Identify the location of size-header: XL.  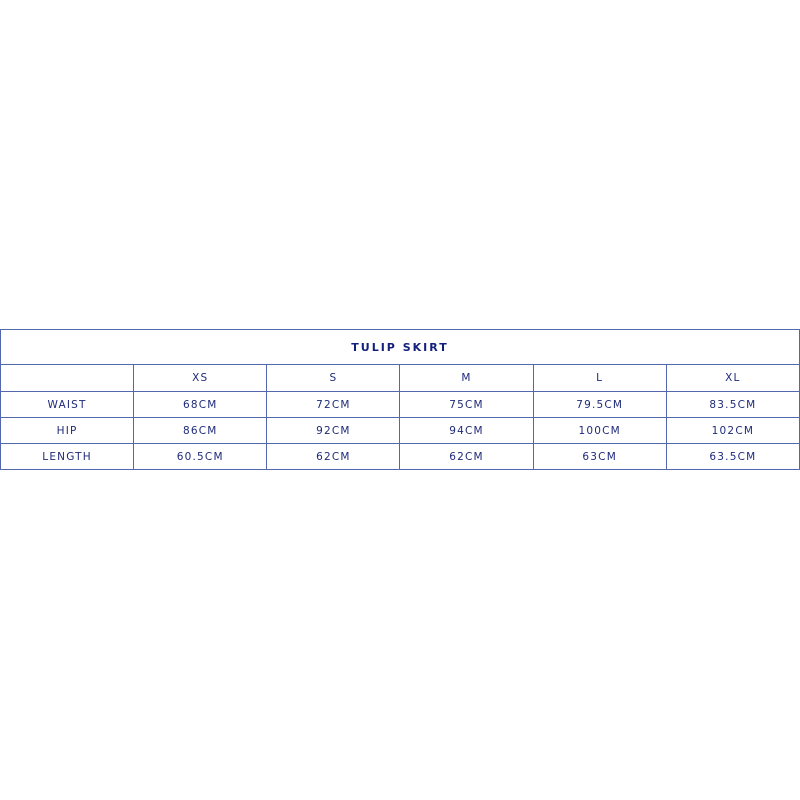
(732, 378).